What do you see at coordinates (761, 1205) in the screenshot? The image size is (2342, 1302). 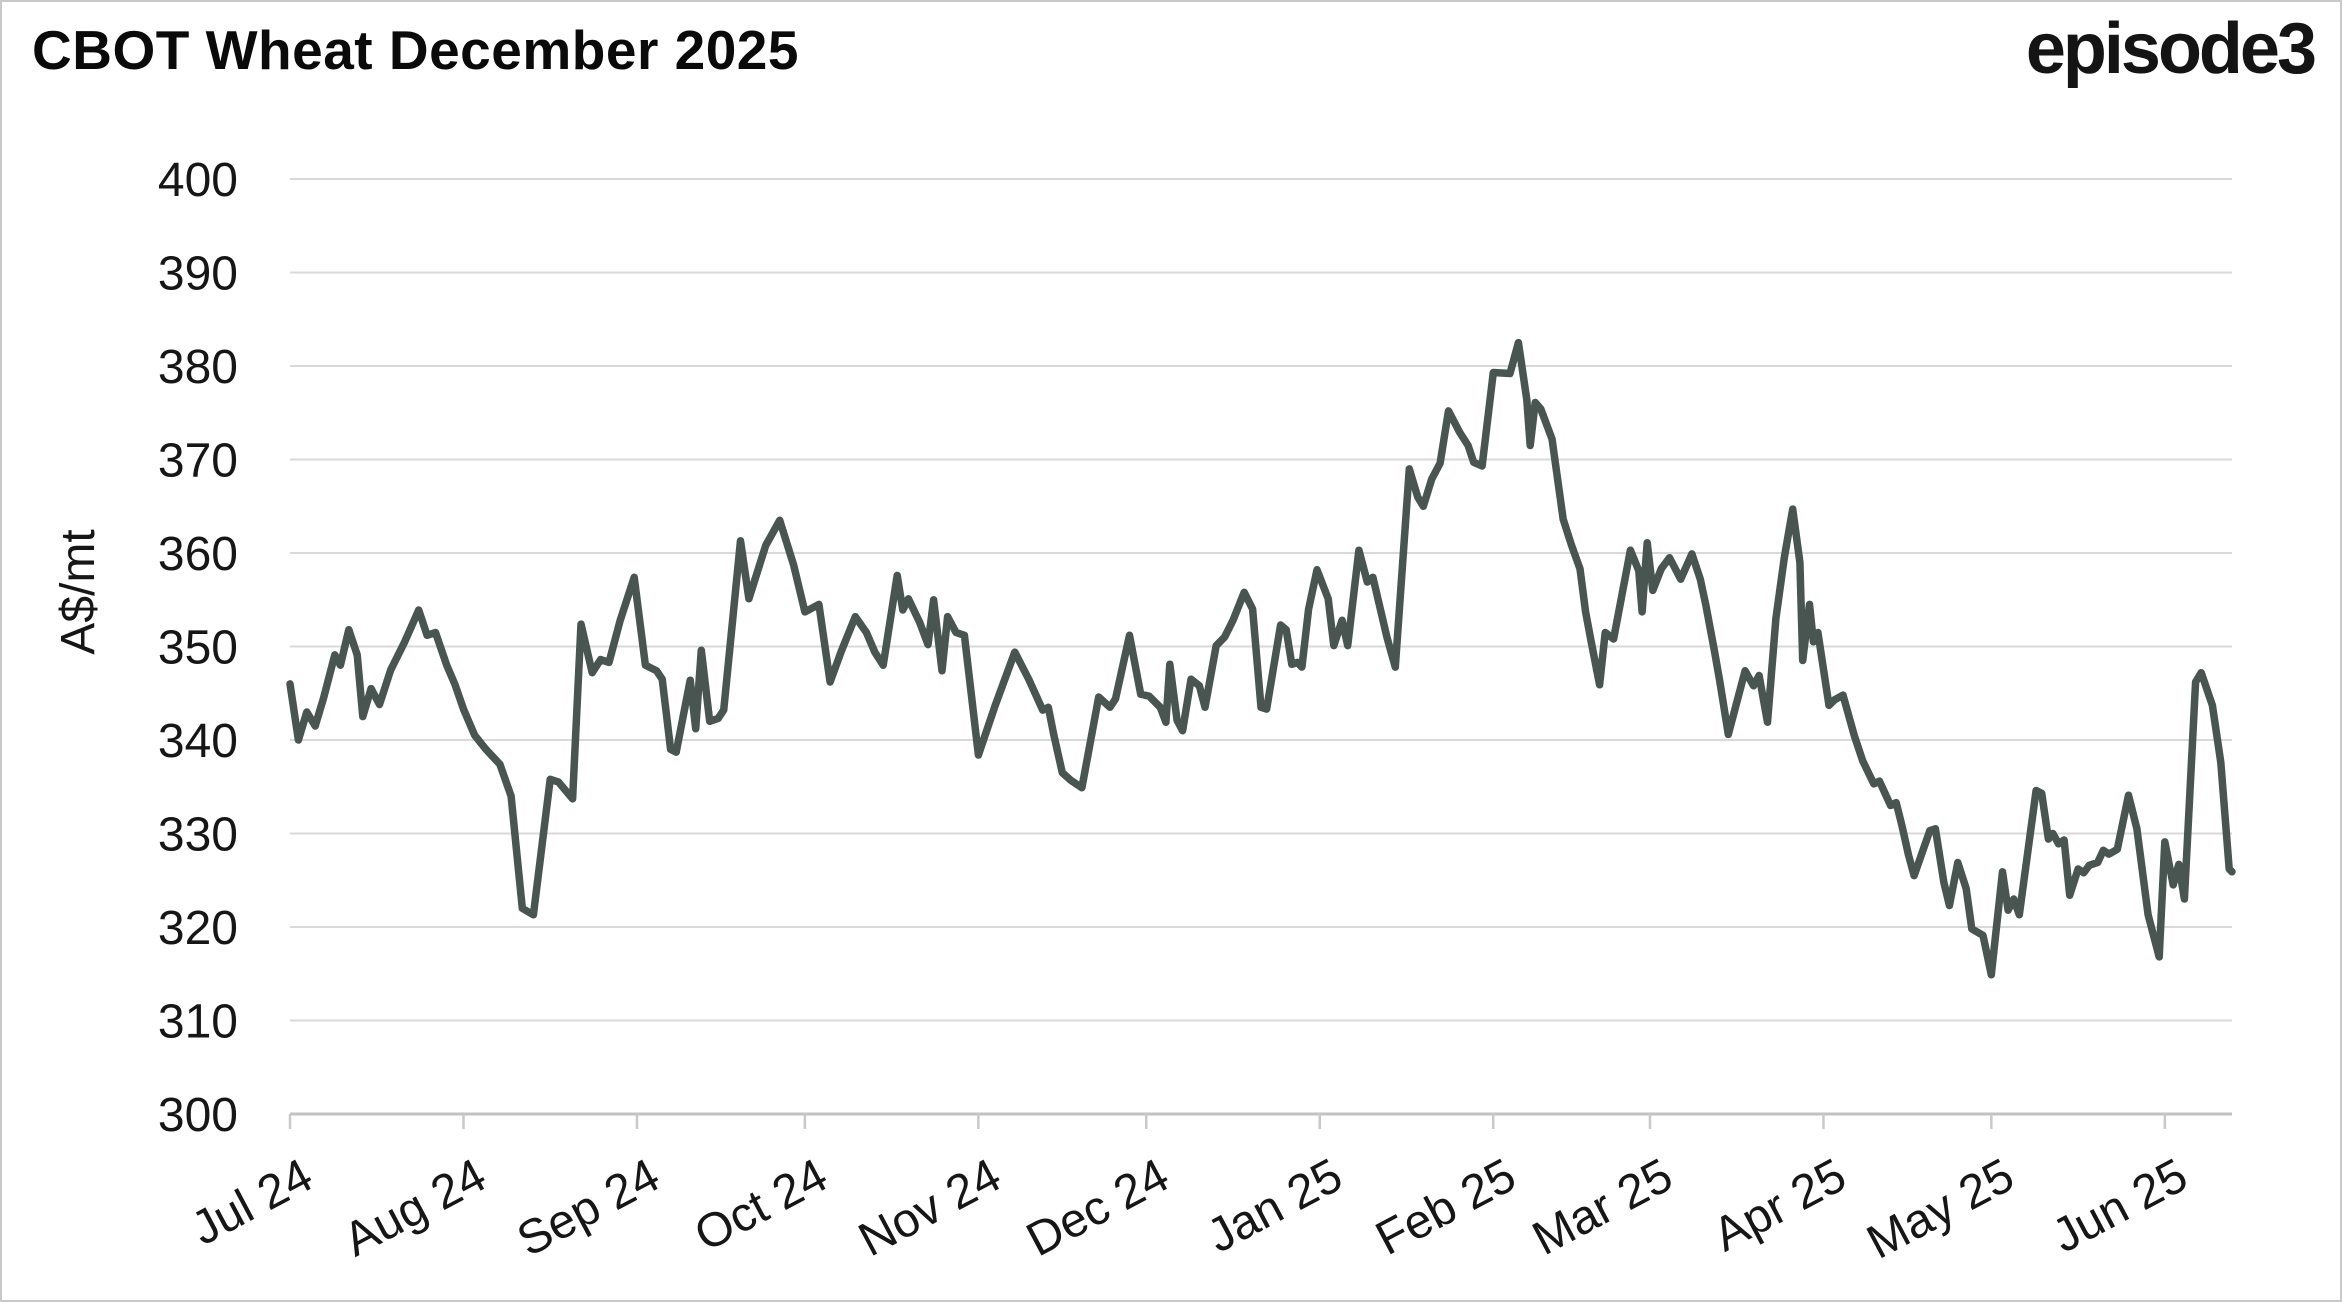 I see `x-tick-label-Oct 24: Oct 24` at bounding box center [761, 1205].